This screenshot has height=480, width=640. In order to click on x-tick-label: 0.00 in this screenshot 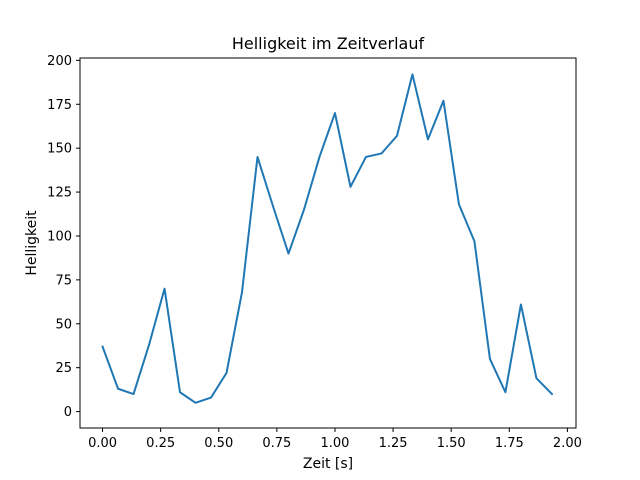, I will do `click(102, 443)`.